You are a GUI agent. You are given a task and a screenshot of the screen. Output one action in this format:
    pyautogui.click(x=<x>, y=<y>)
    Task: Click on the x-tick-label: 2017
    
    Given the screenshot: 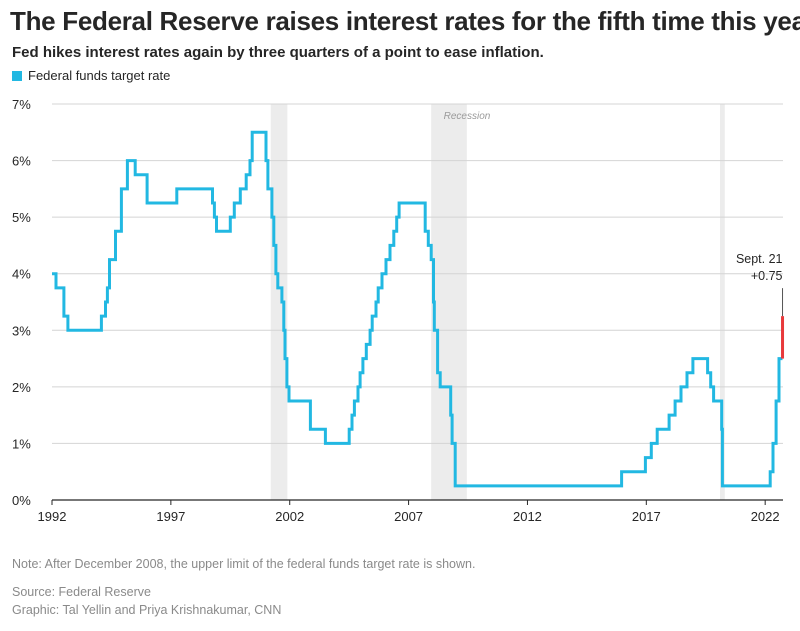 What is the action you would take?
    pyautogui.click(x=646, y=516)
    